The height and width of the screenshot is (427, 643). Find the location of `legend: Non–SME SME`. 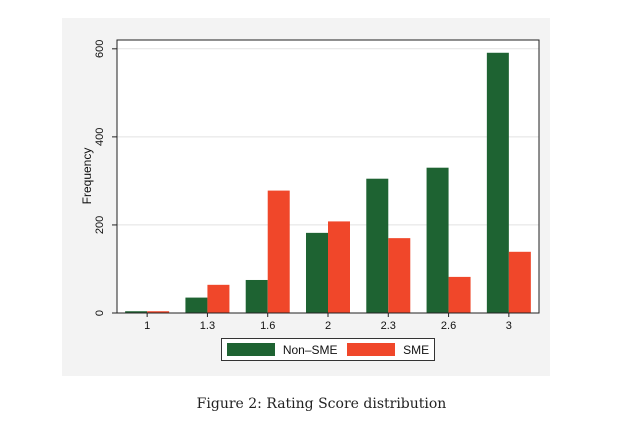

legend: Non–SME SME is located at coordinates (328, 349).